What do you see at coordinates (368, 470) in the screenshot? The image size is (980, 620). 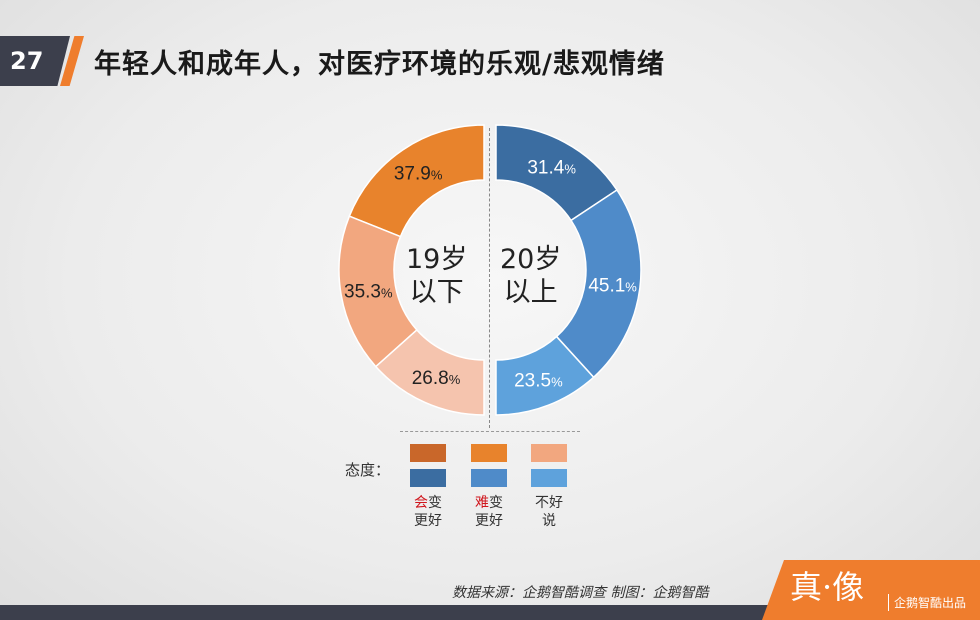 I see `legend-title: 态度：` at bounding box center [368, 470].